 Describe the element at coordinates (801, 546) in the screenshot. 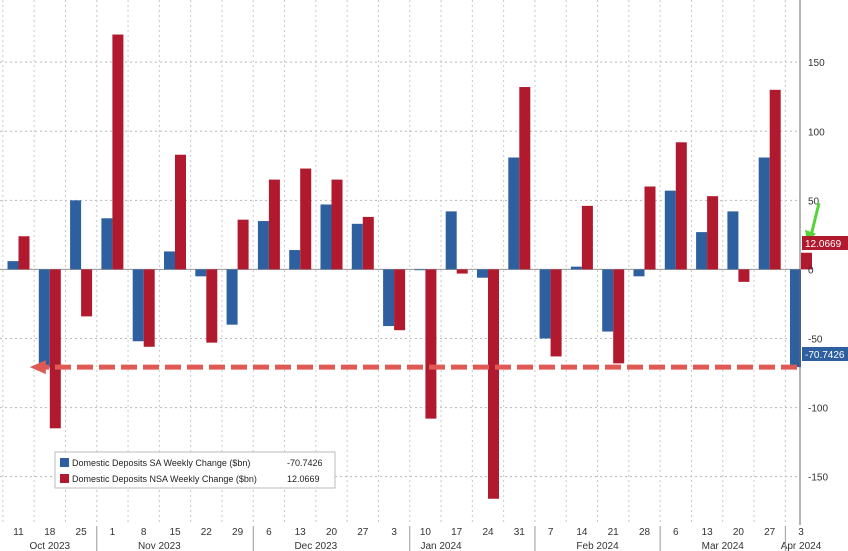

I see `x-month-label: Apr 2024` at that location.